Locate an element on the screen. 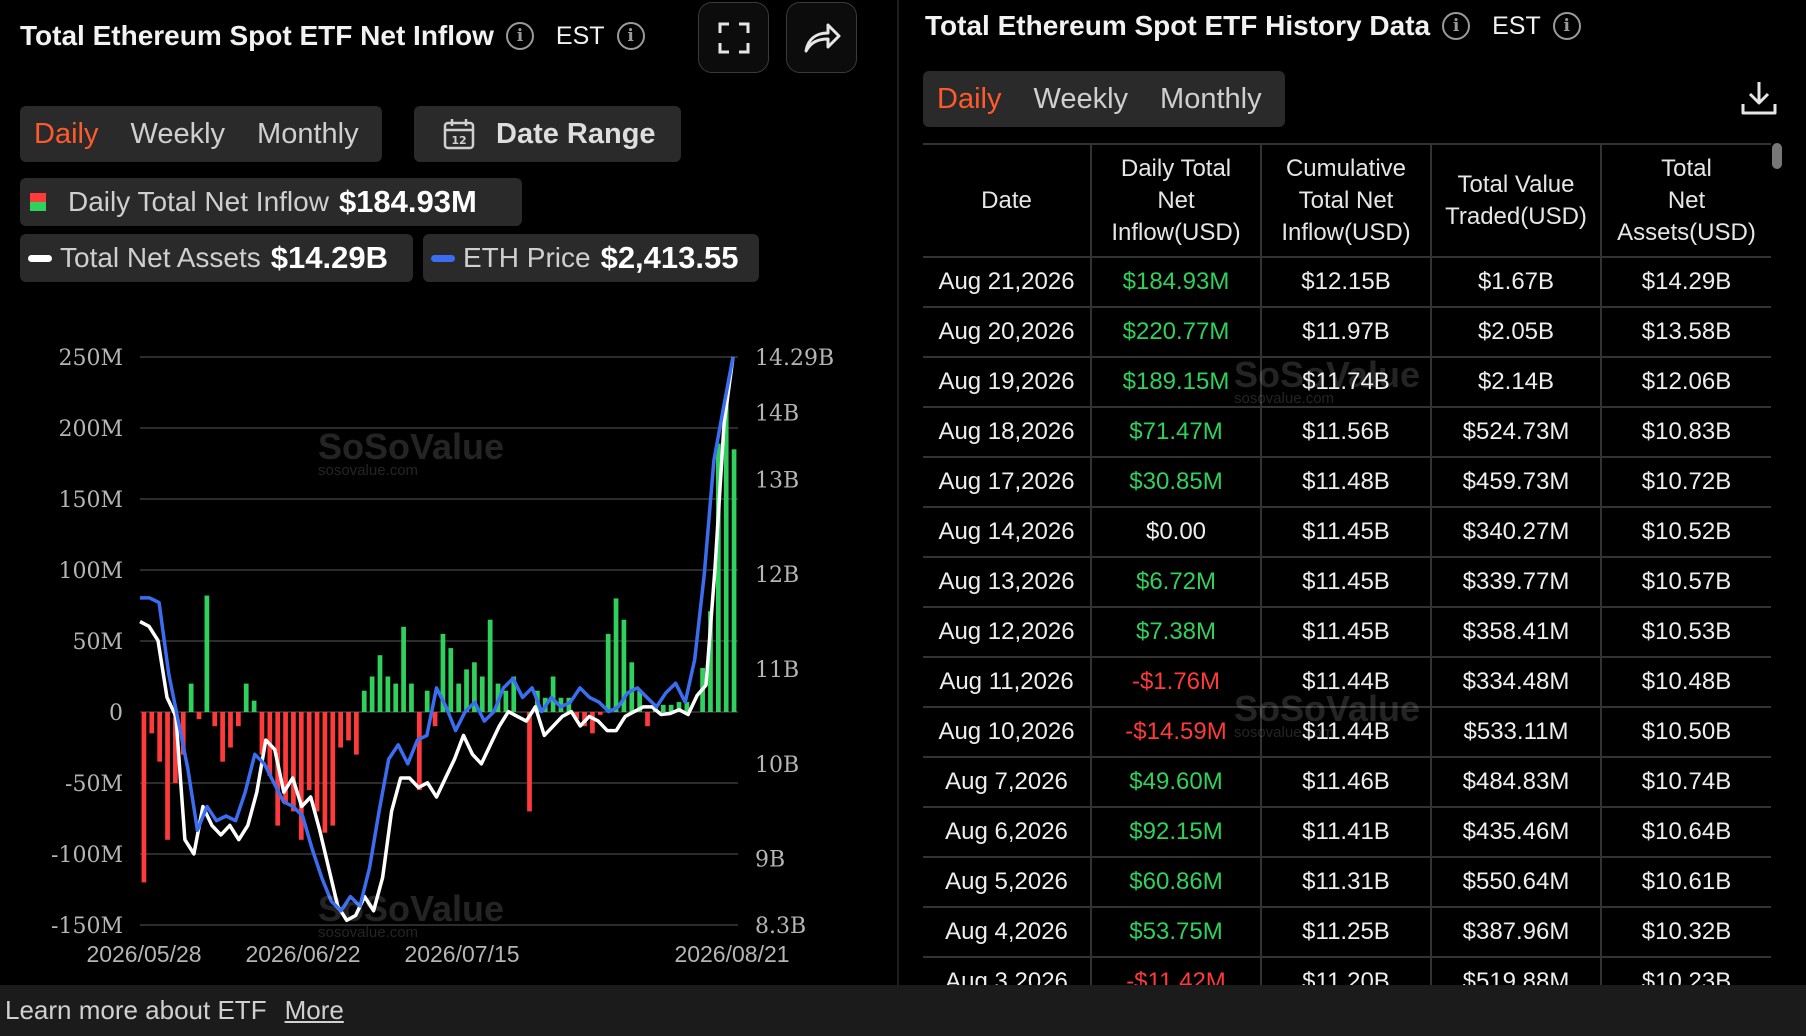  right-axis-tick-label: 14B is located at coordinates (777, 413).